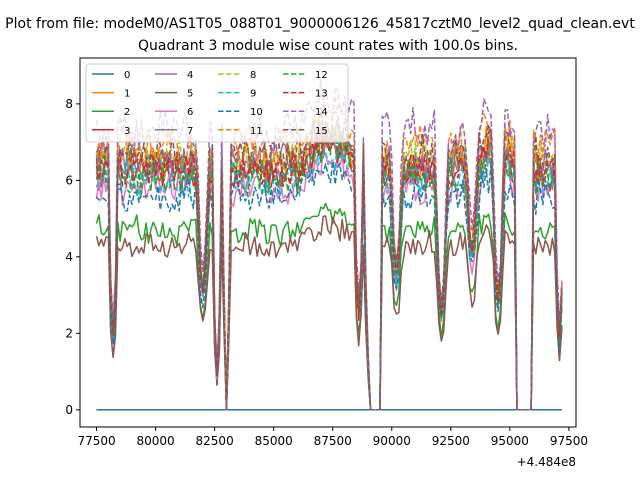  I want to click on legend-label: 14, so click(321, 112).